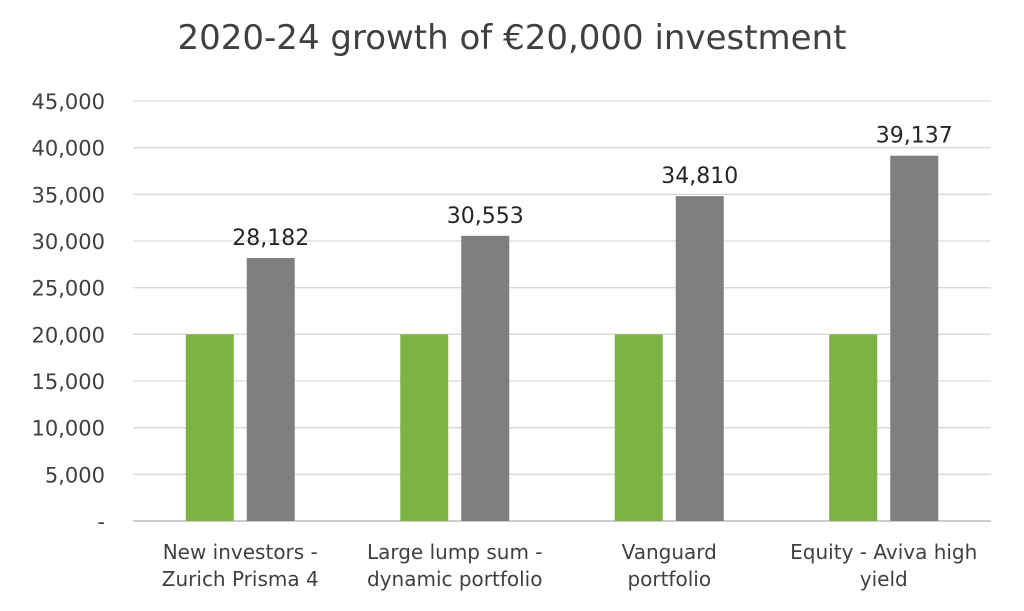 This screenshot has width=1024, height=611. I want to click on x-category-label: New investors -, so click(240, 552).